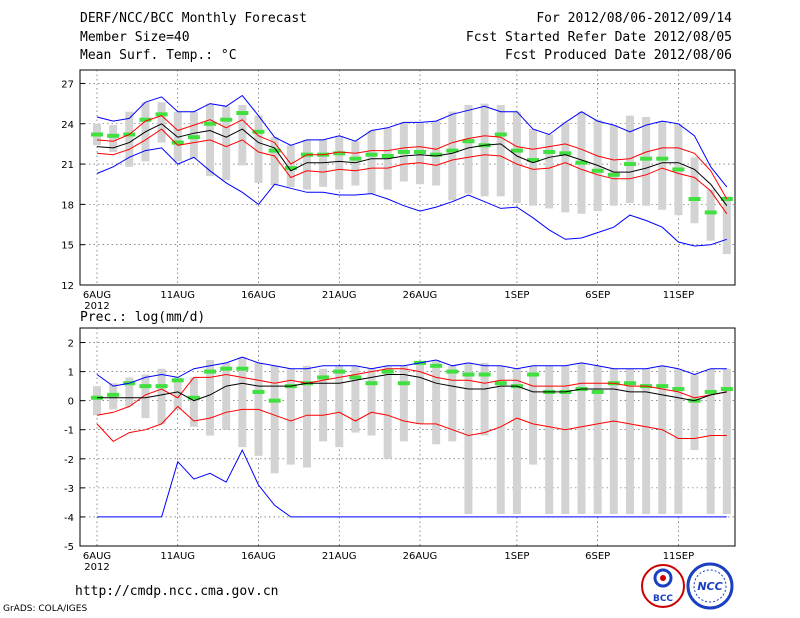  I want to click on prec-ytick-label: -4, so click(69, 518).